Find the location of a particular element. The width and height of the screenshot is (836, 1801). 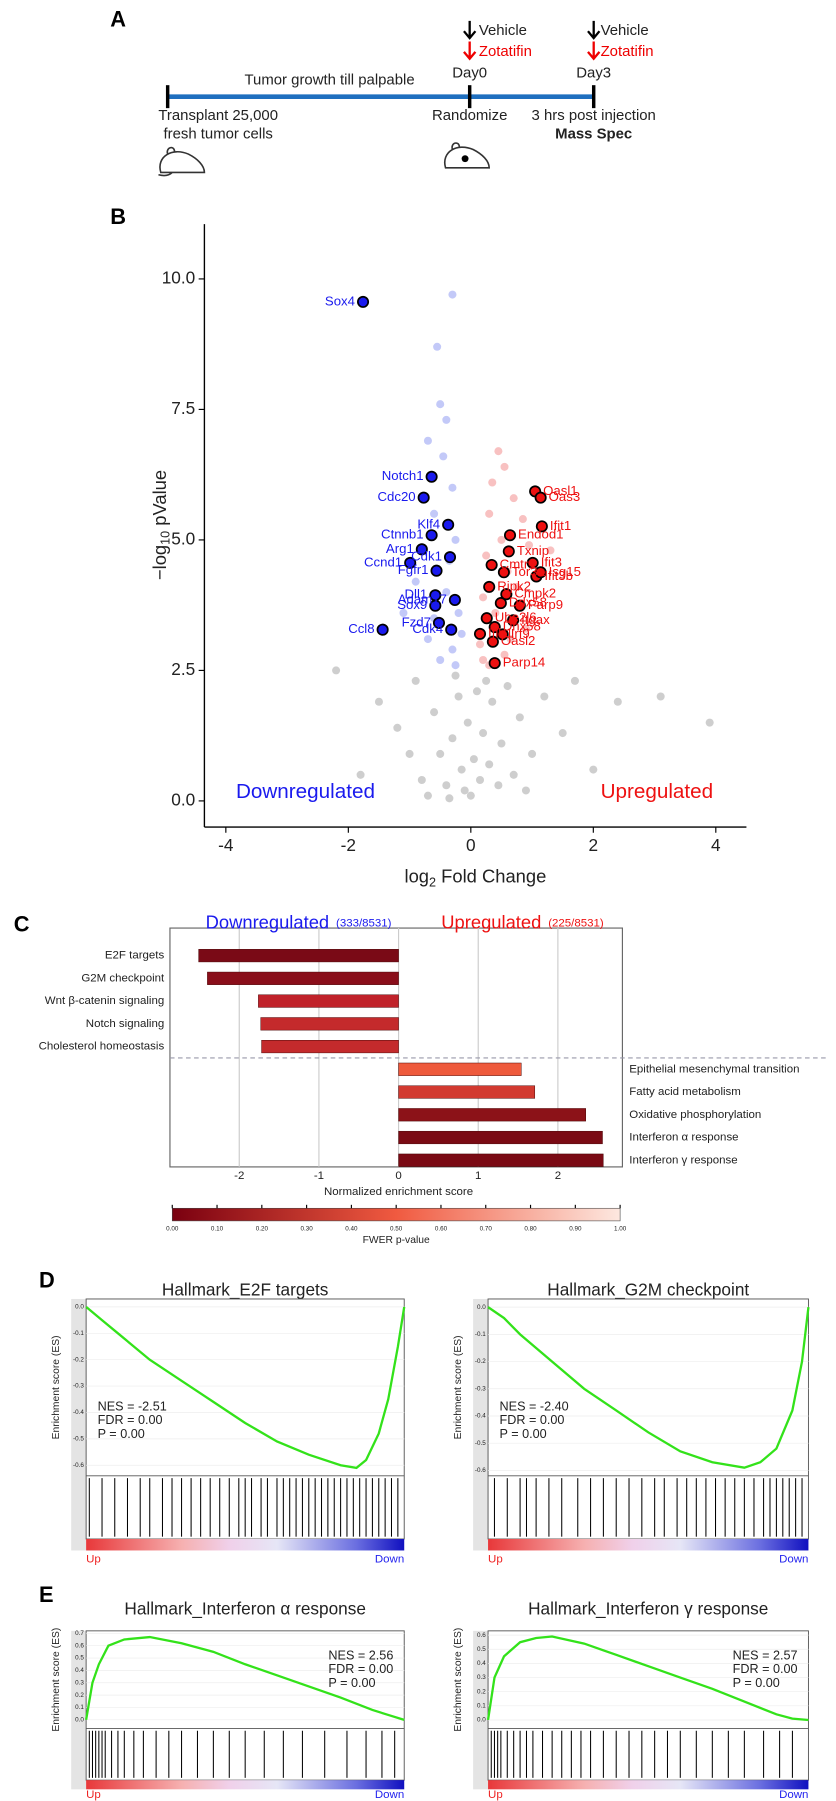

y-tick-label: -0.2 is located at coordinates (78, 1359).